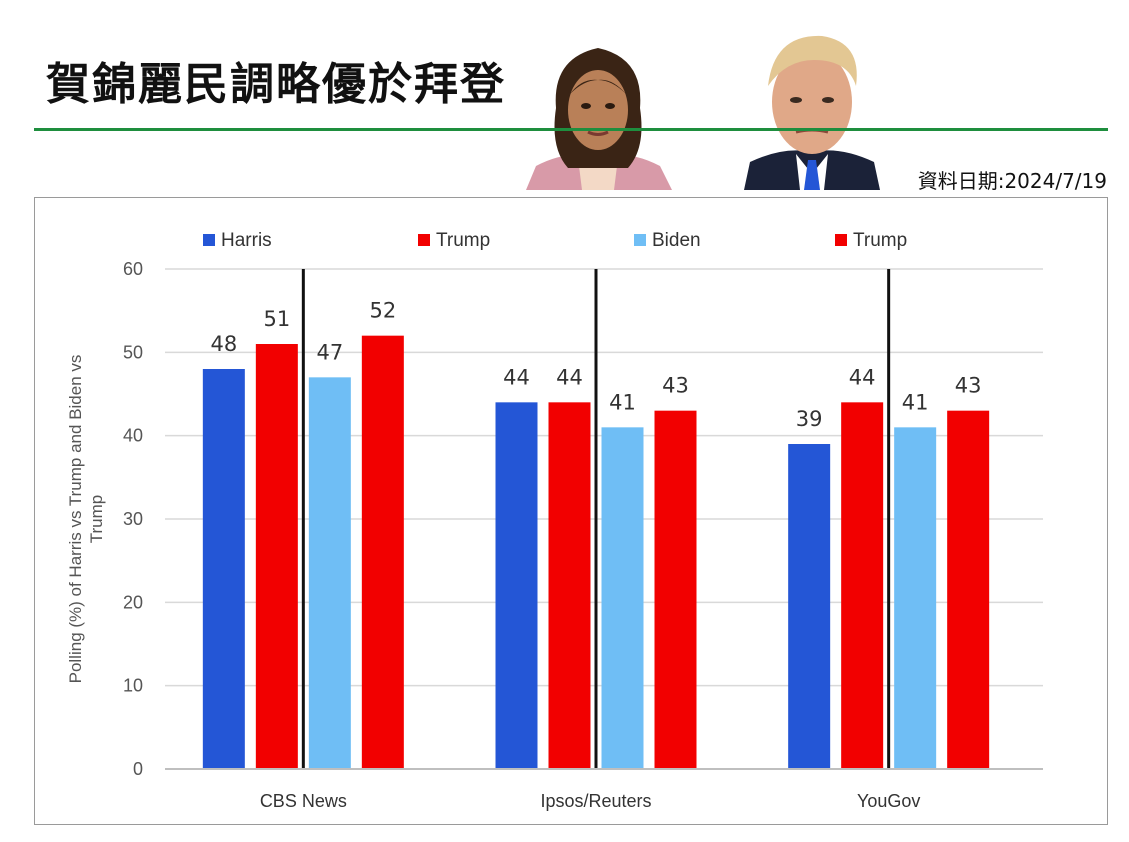 Image resolution: width=1129 pixels, height=842 pixels. I want to click on data-label: 47, so click(329, 352).